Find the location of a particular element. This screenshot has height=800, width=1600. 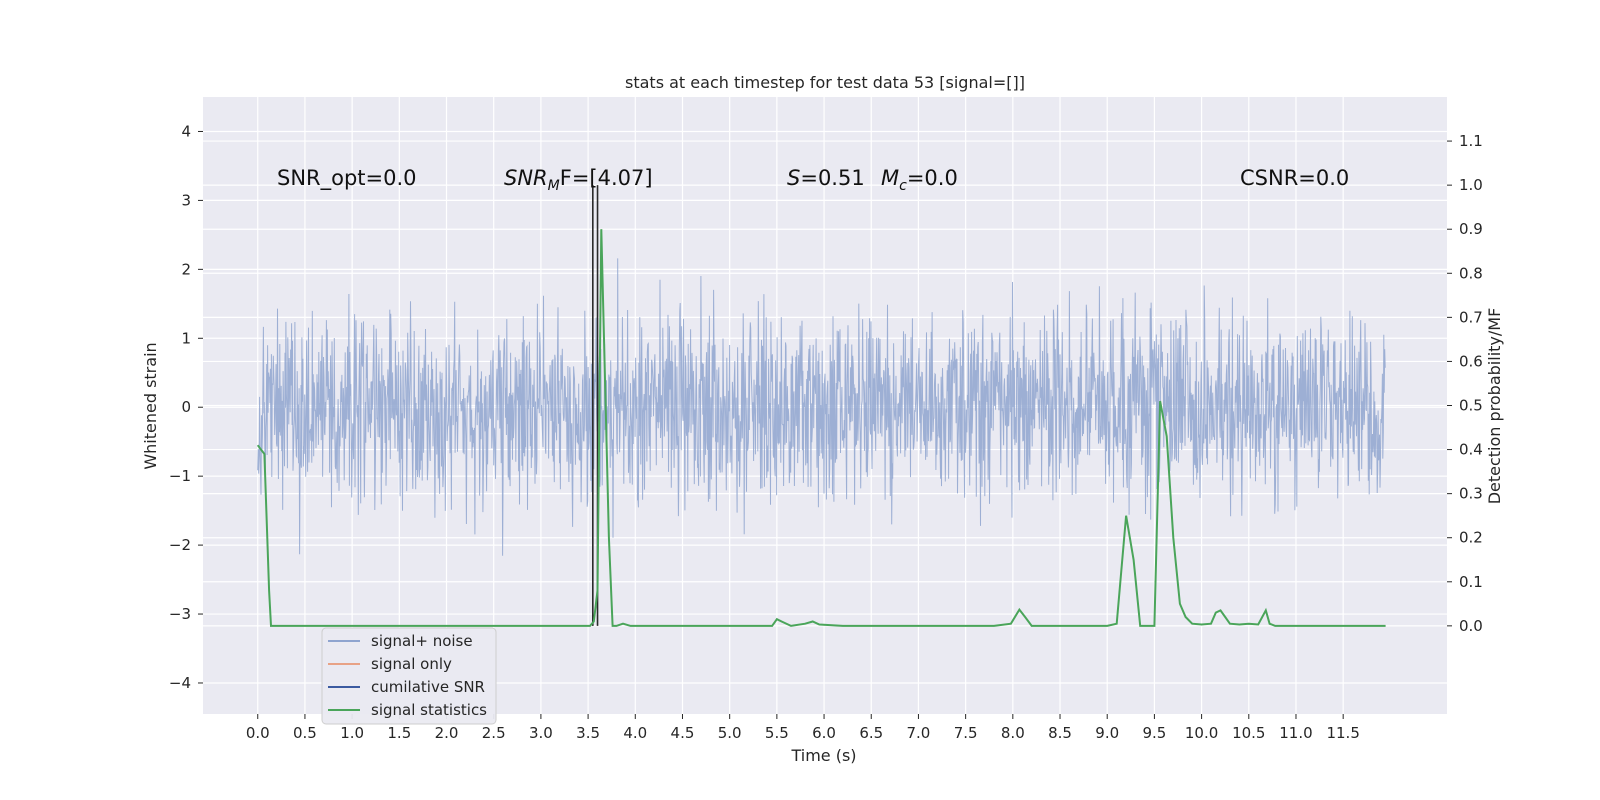

y-right-tick-label: 0.8 is located at coordinates (1471, 273).